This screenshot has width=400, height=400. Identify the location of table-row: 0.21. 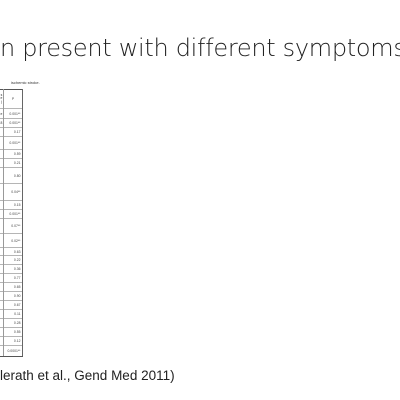
(11, 163).